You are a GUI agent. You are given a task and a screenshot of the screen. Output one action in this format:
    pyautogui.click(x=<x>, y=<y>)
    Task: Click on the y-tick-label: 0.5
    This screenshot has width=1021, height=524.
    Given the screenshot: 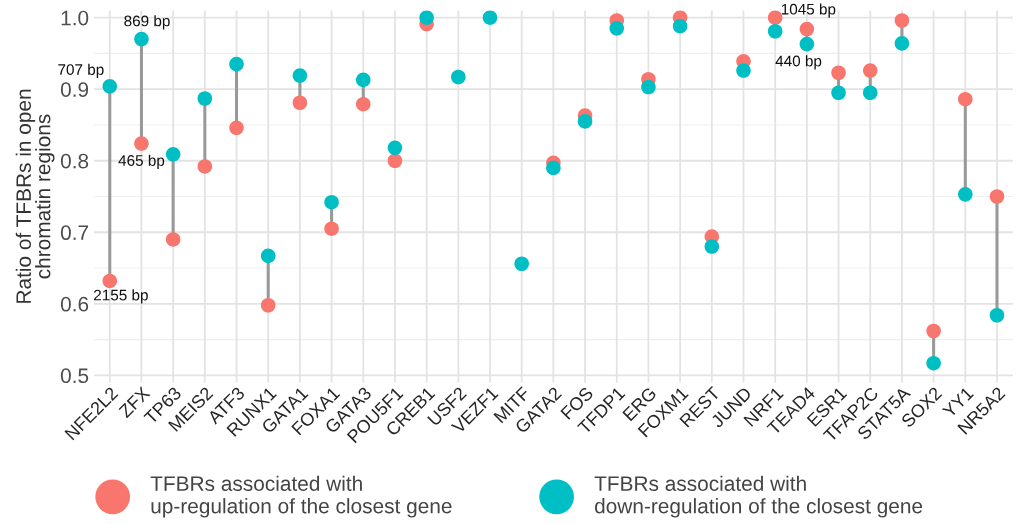 What is the action you would take?
    pyautogui.click(x=74, y=376)
    